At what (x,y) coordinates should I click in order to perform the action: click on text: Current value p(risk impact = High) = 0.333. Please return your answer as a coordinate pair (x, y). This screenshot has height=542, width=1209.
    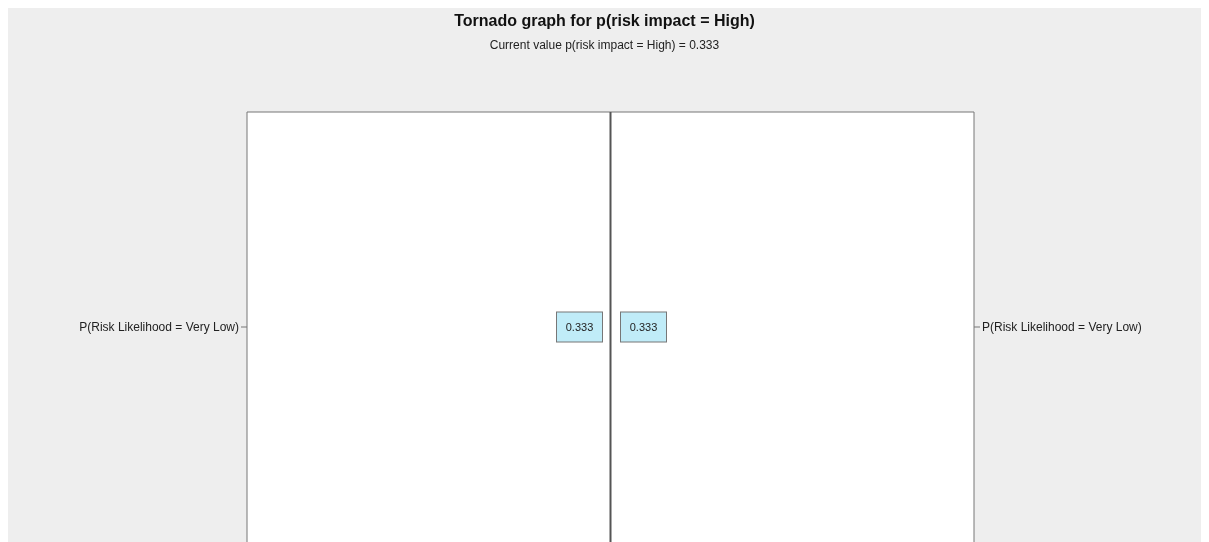
    Looking at the image, I should click on (604, 45).